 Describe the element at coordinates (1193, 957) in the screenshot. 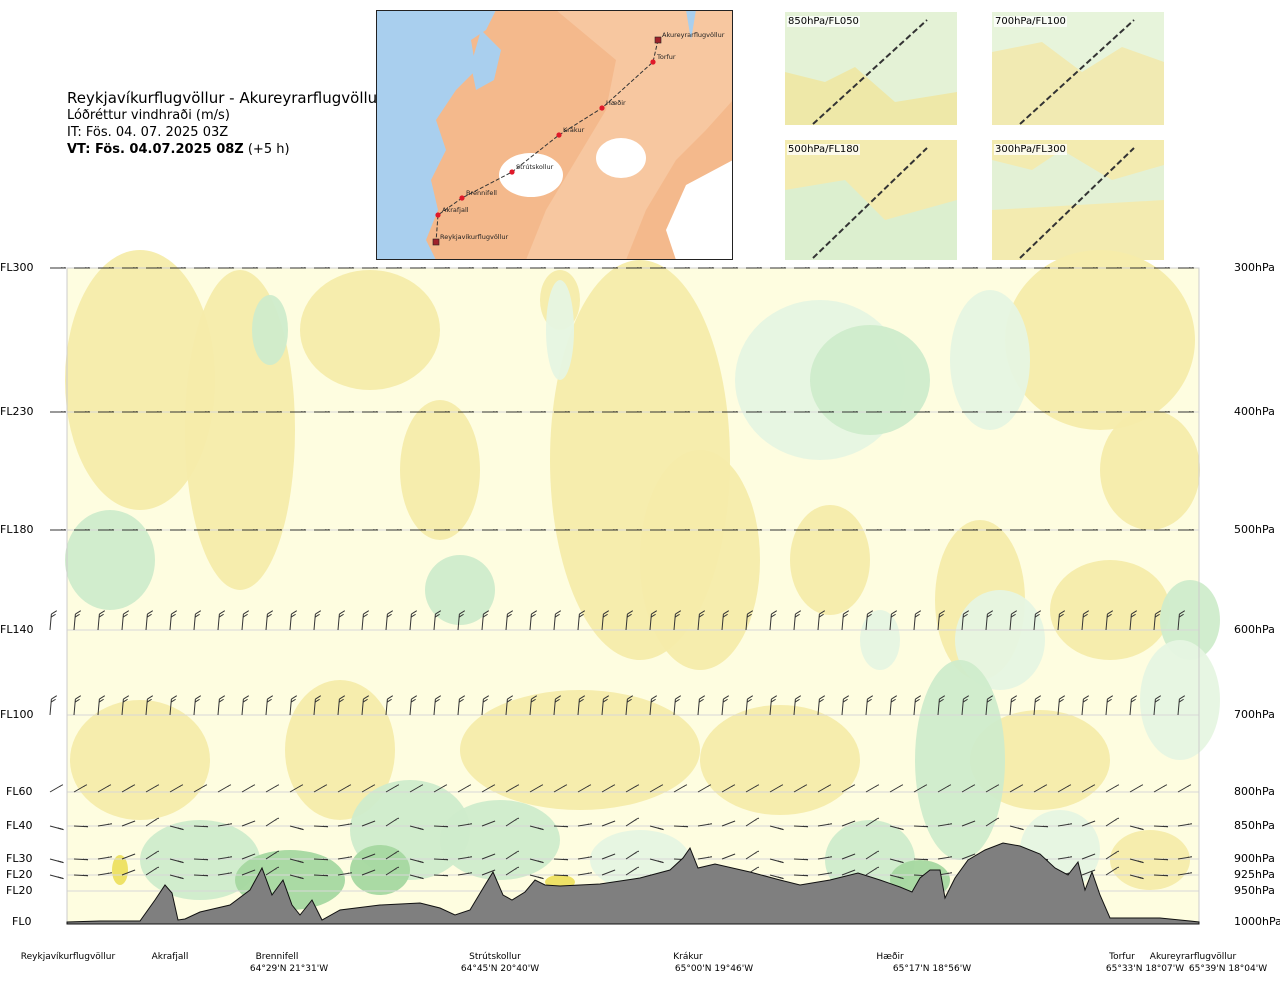

I see `location-label-7: Akureyrarflugvöllur` at that location.